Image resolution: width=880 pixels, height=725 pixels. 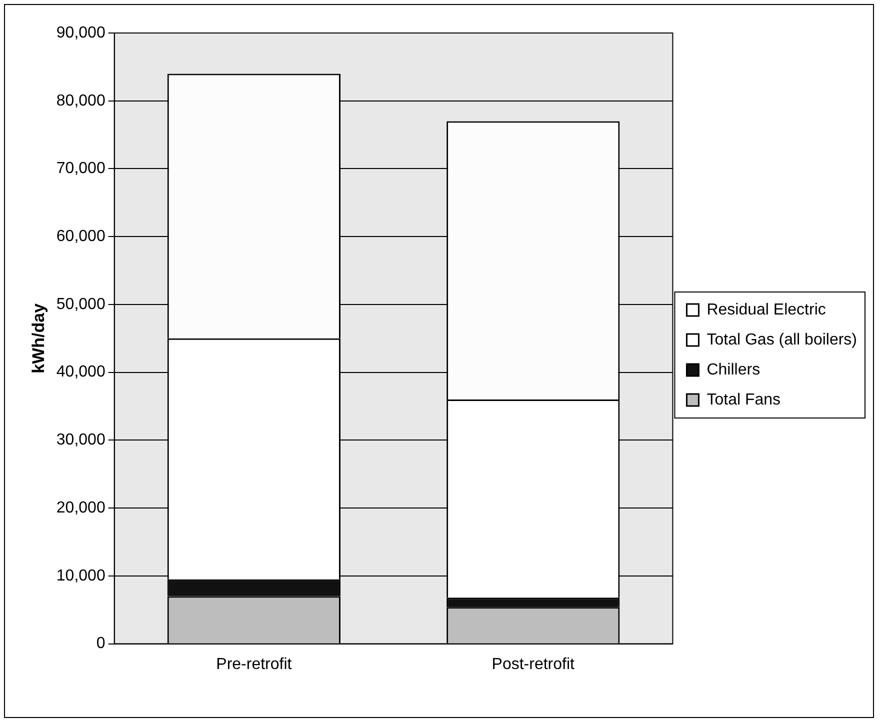 I want to click on y-tick-label: 50,000, so click(x=81, y=304).